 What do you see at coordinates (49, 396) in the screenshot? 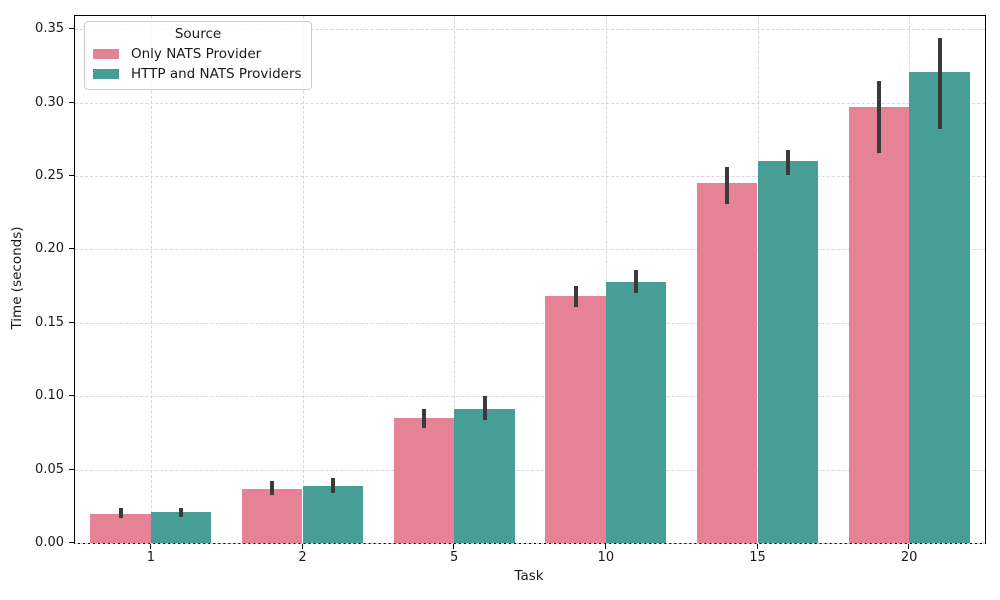
I see `y-tick-label: 0.10` at bounding box center [49, 396].